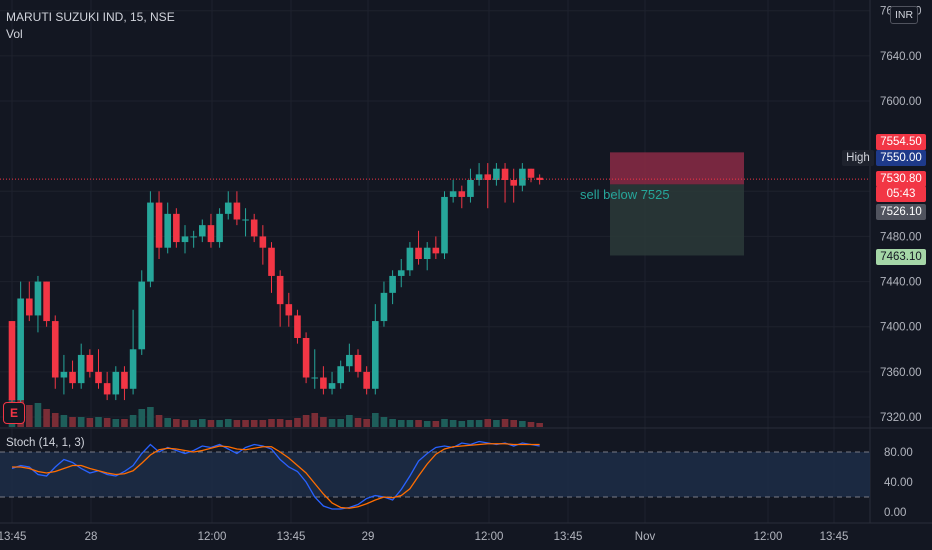 This screenshot has width=932, height=550. What do you see at coordinates (901, 142) in the screenshot?
I see `target-top-badge: 7554.50` at bounding box center [901, 142].